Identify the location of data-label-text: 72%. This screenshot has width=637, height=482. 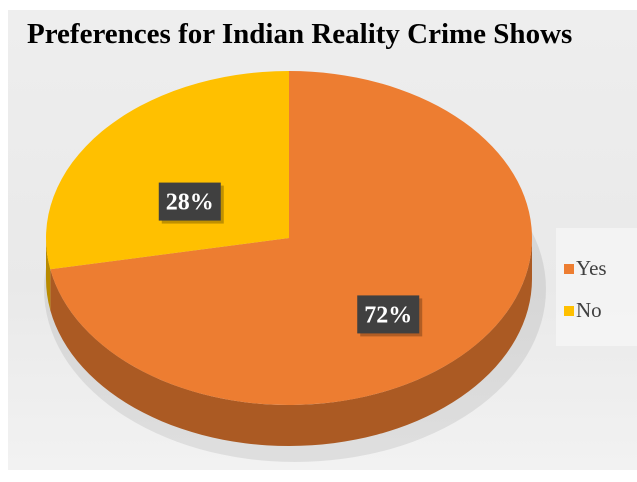
(388, 315).